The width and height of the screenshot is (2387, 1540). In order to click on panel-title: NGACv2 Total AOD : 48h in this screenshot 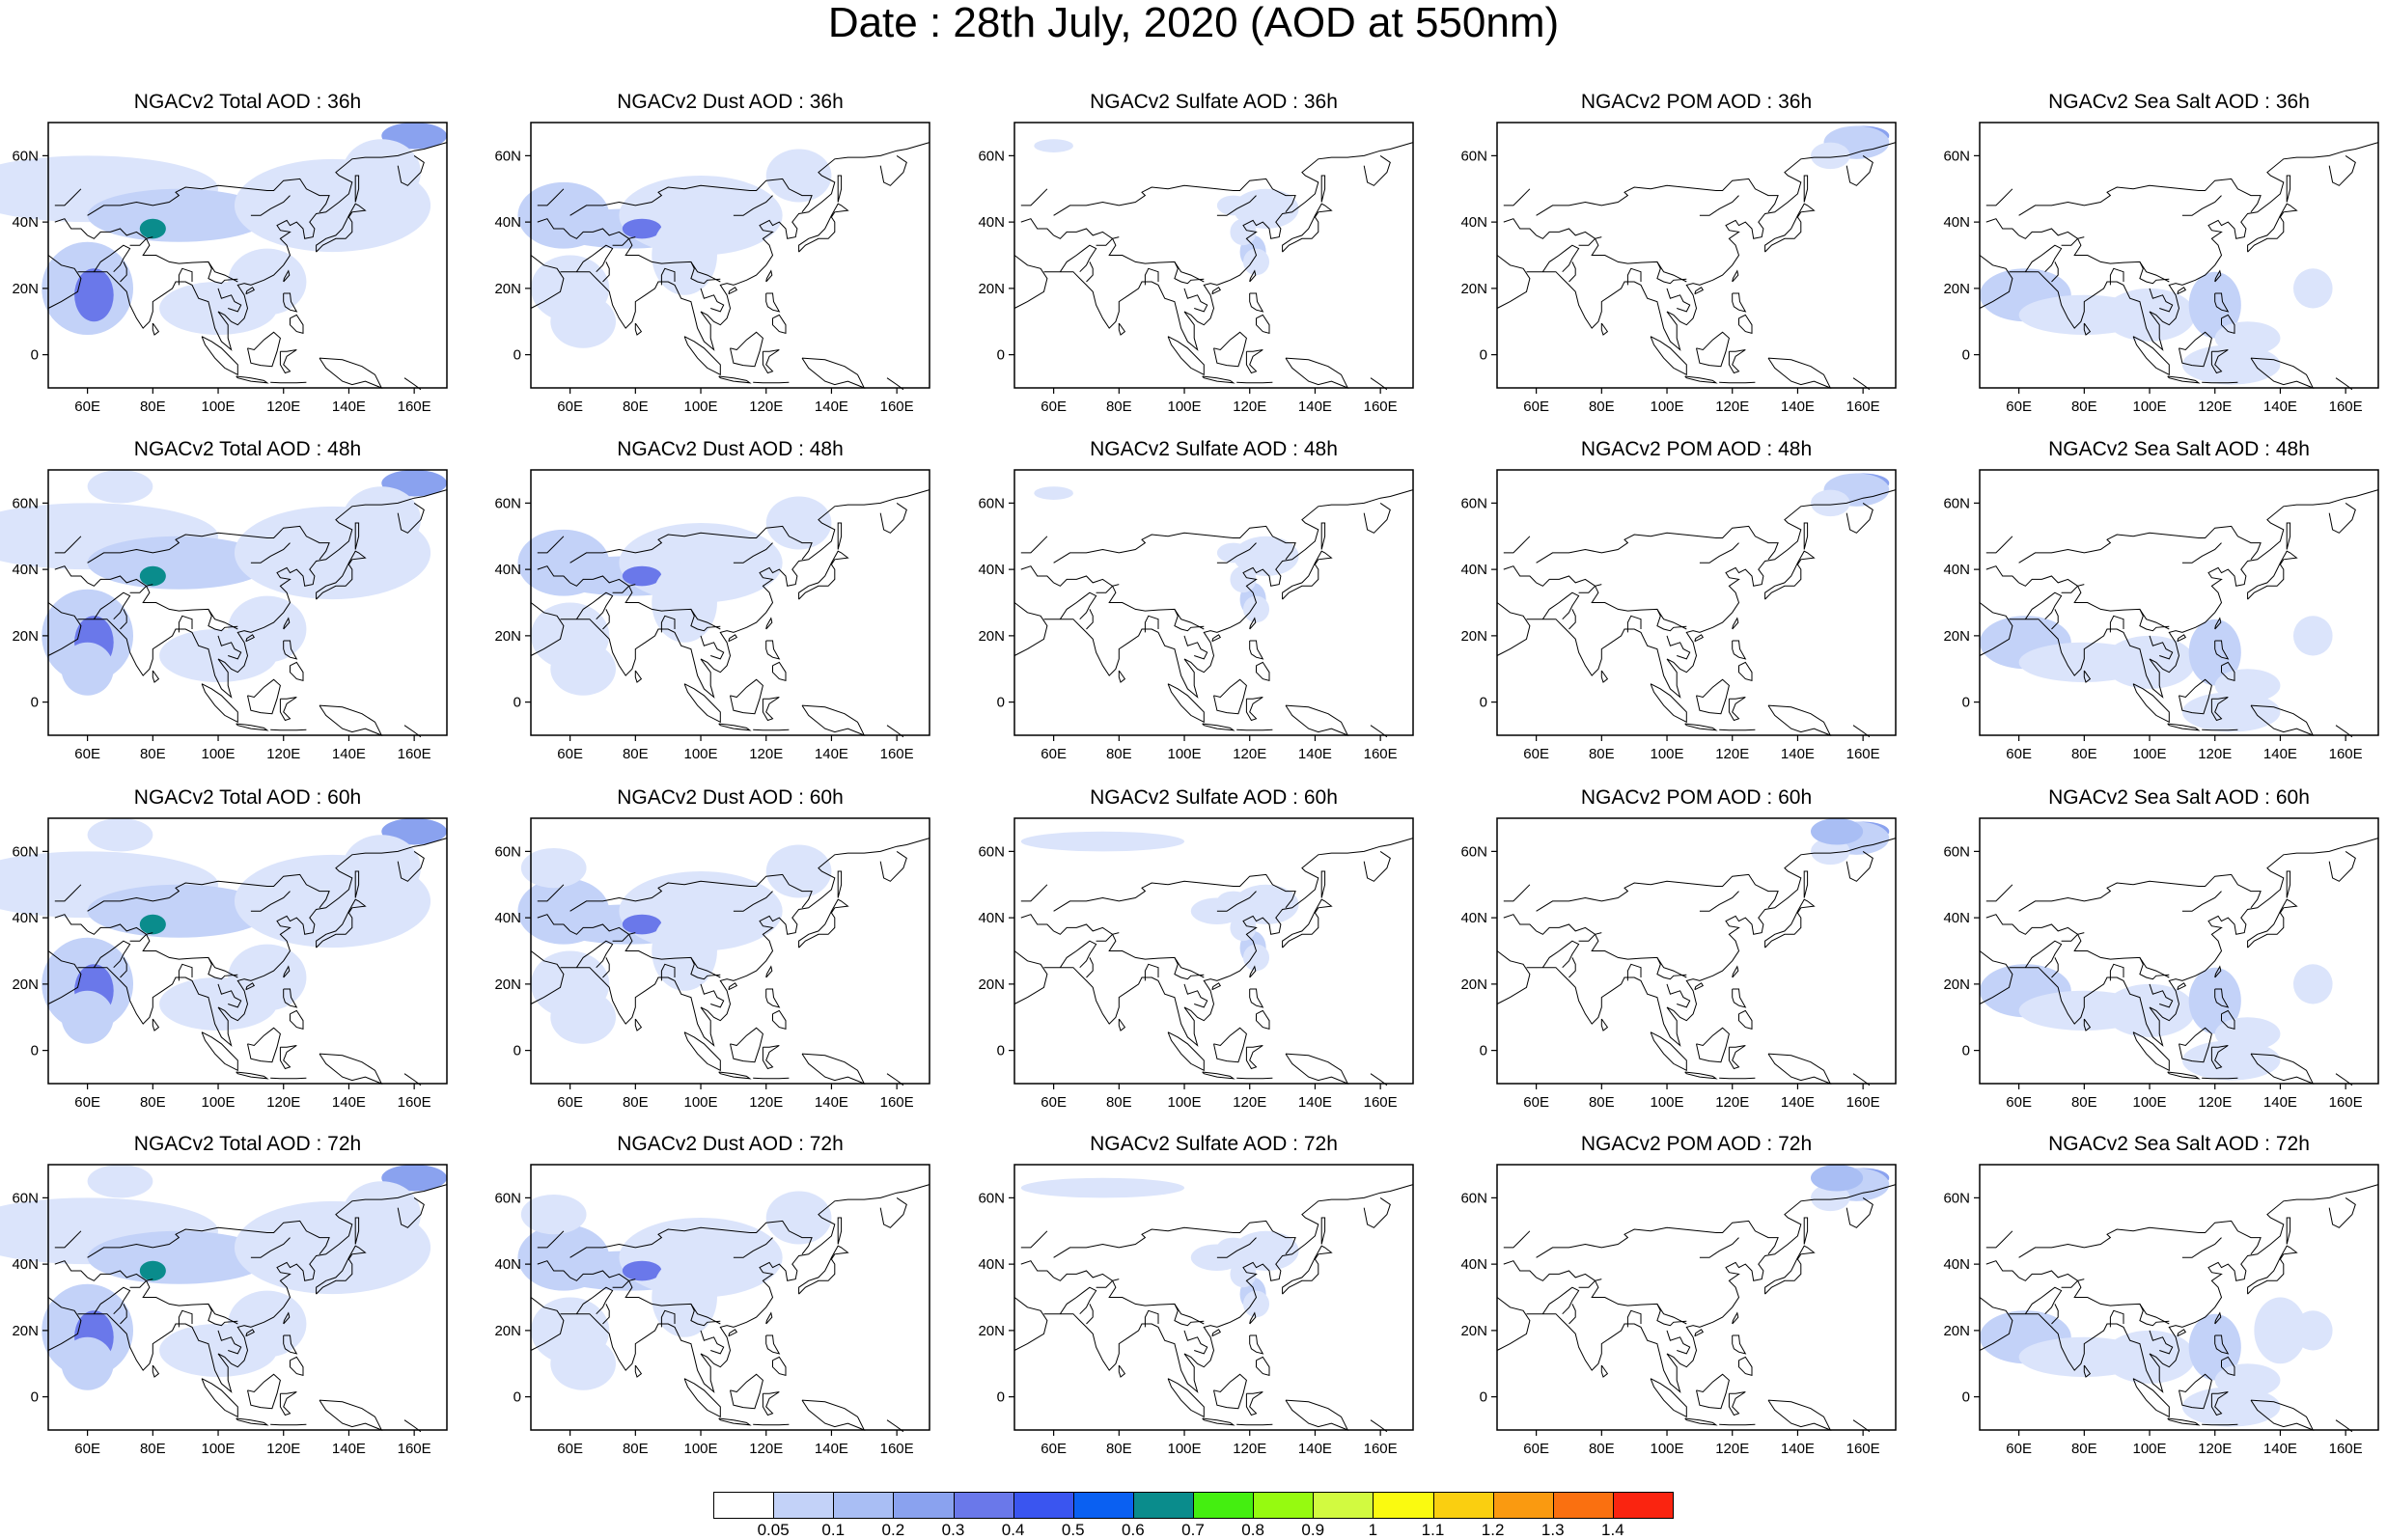, I will do `click(247, 449)`.